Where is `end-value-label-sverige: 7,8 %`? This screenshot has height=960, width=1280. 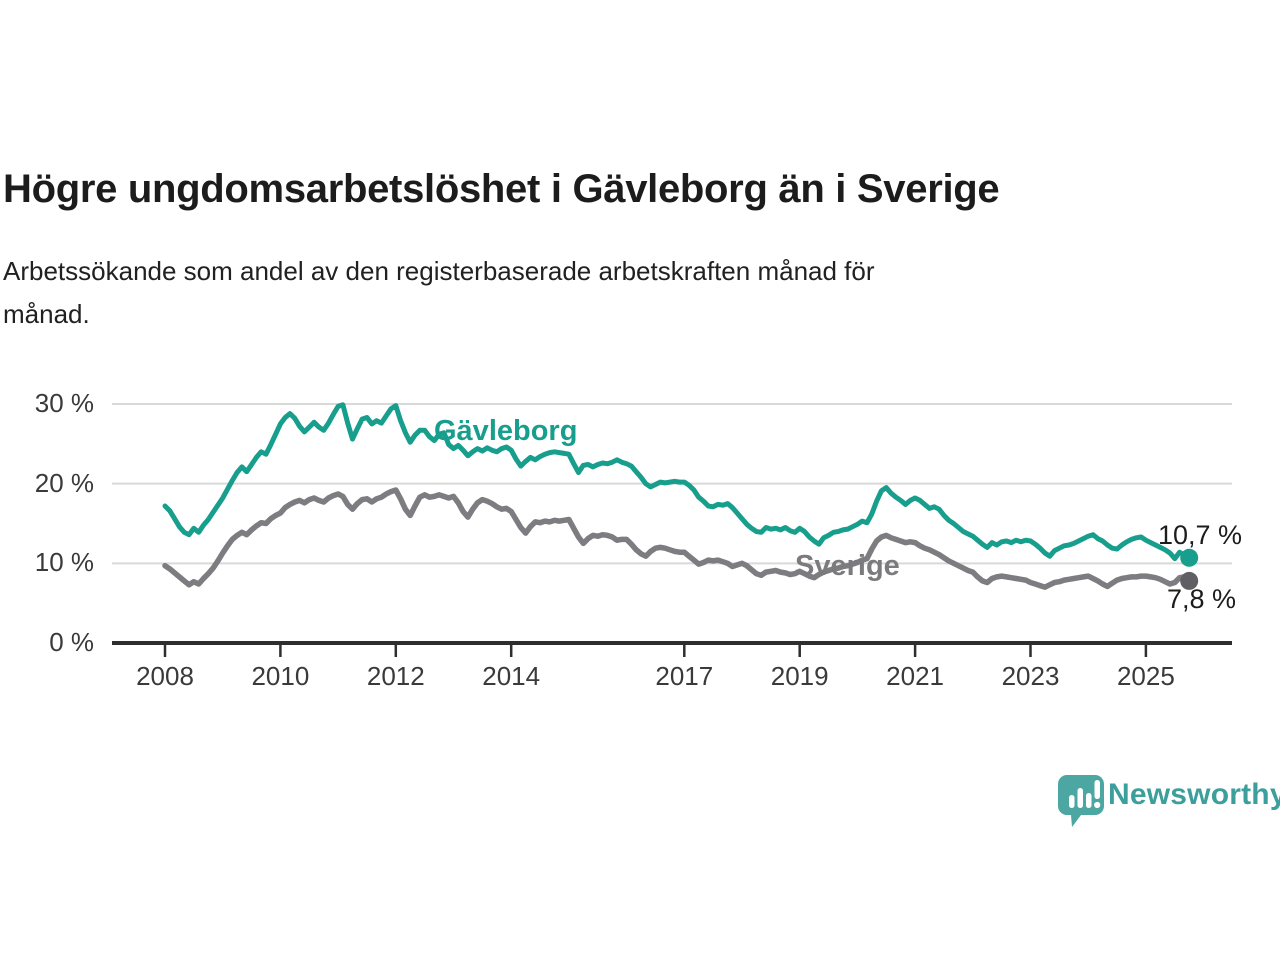
end-value-label-sverige: 7,8 % is located at coordinates (1202, 599).